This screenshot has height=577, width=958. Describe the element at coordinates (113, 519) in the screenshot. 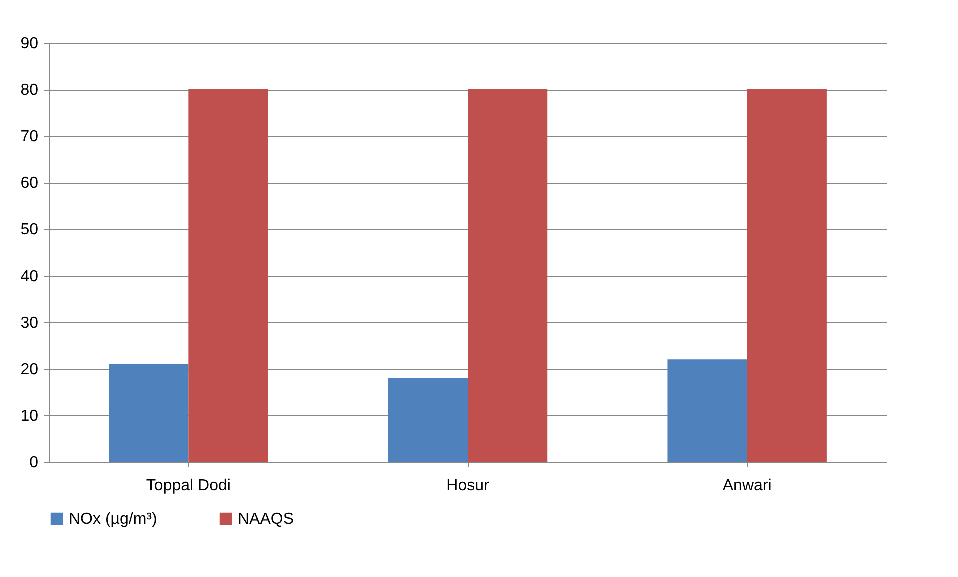

I see `legend-label: NOx (µg/m³)` at that location.